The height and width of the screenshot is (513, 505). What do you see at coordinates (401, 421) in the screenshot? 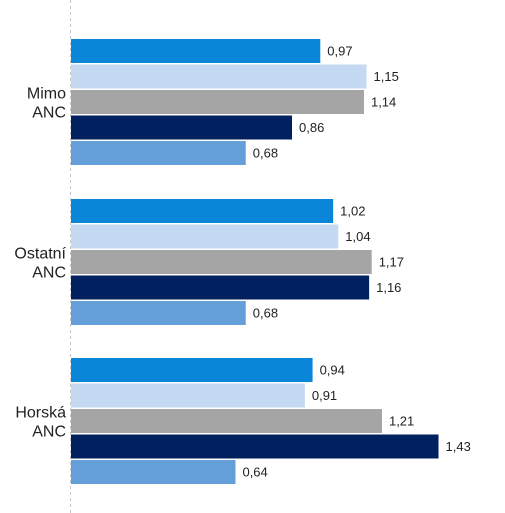
I see `value-label-3-3: 1,21` at bounding box center [401, 421].